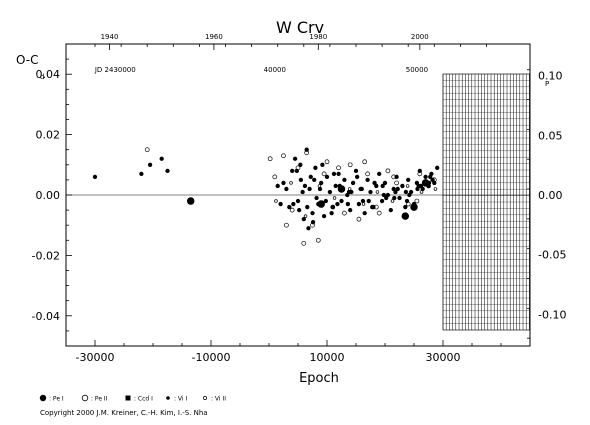  I want to click on right-y-tick-label: -0.05, so click(552, 255).